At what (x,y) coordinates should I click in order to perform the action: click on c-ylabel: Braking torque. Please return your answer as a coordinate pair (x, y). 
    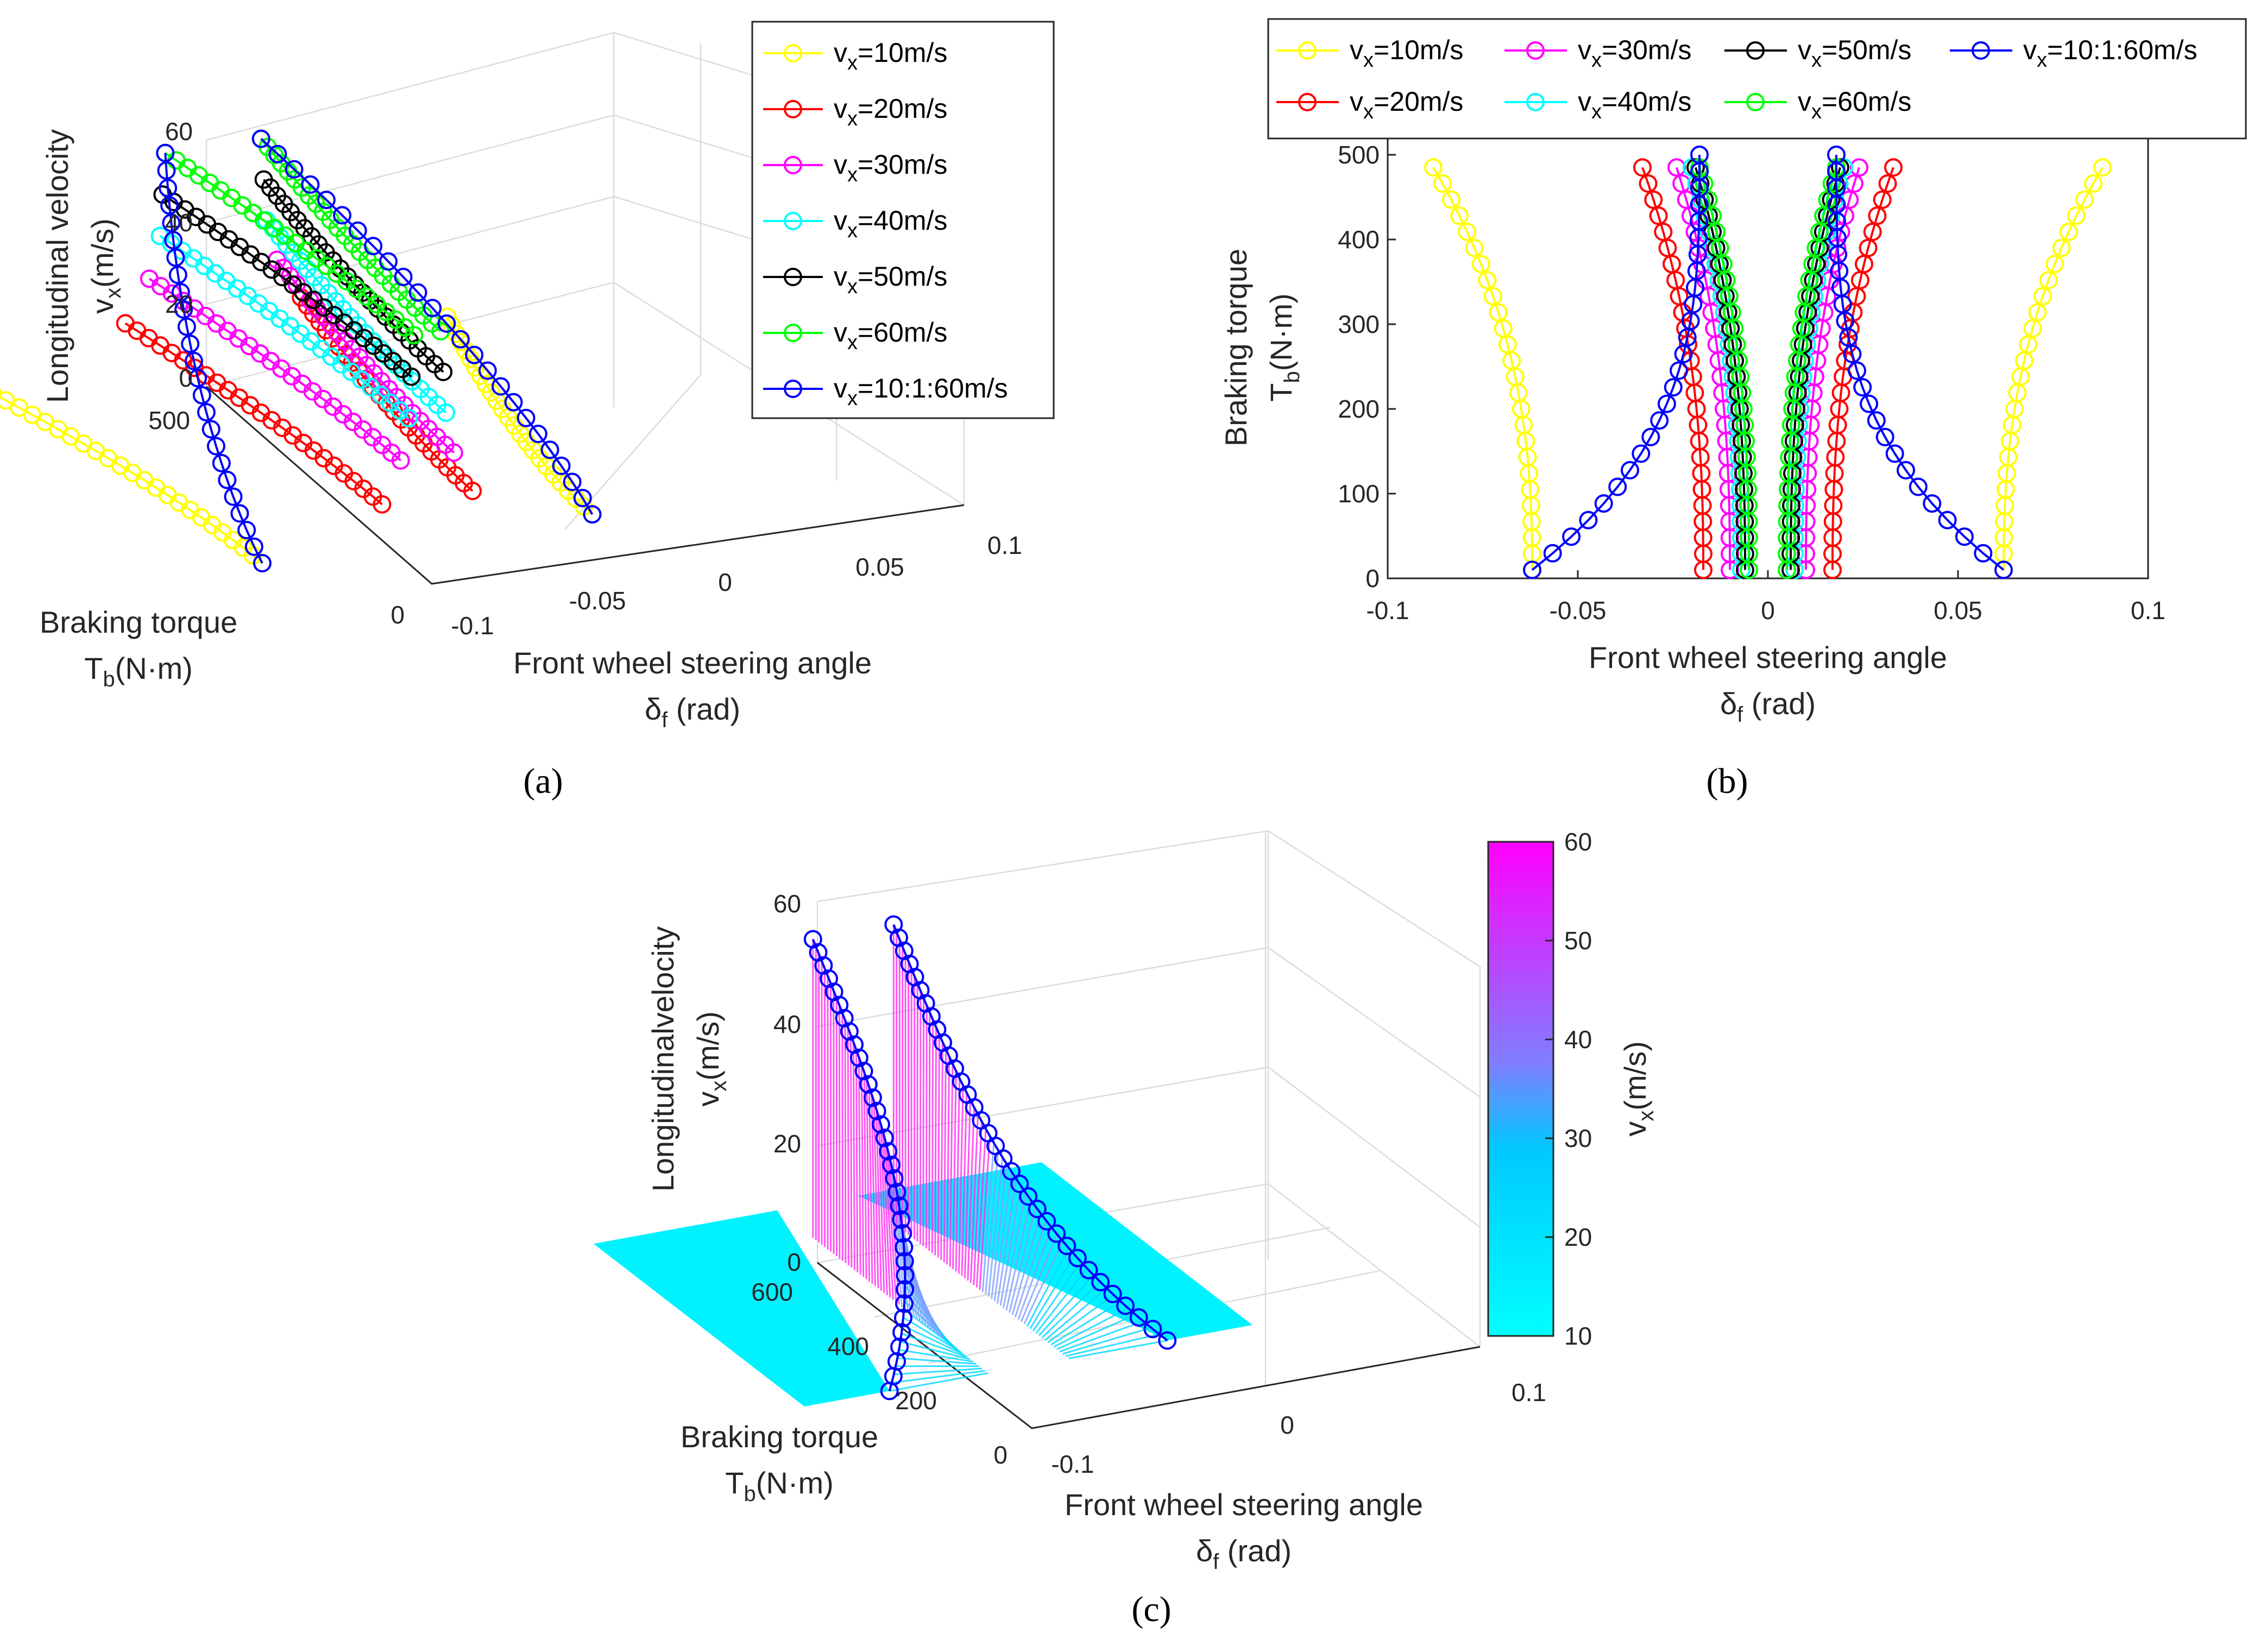
    Looking at the image, I should click on (779, 1437).